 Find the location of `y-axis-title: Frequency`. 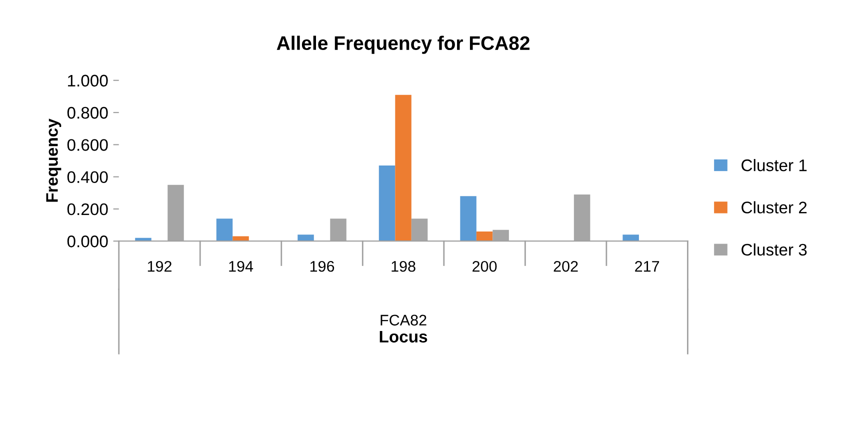

y-axis-title: Frequency is located at coordinates (54, 160).